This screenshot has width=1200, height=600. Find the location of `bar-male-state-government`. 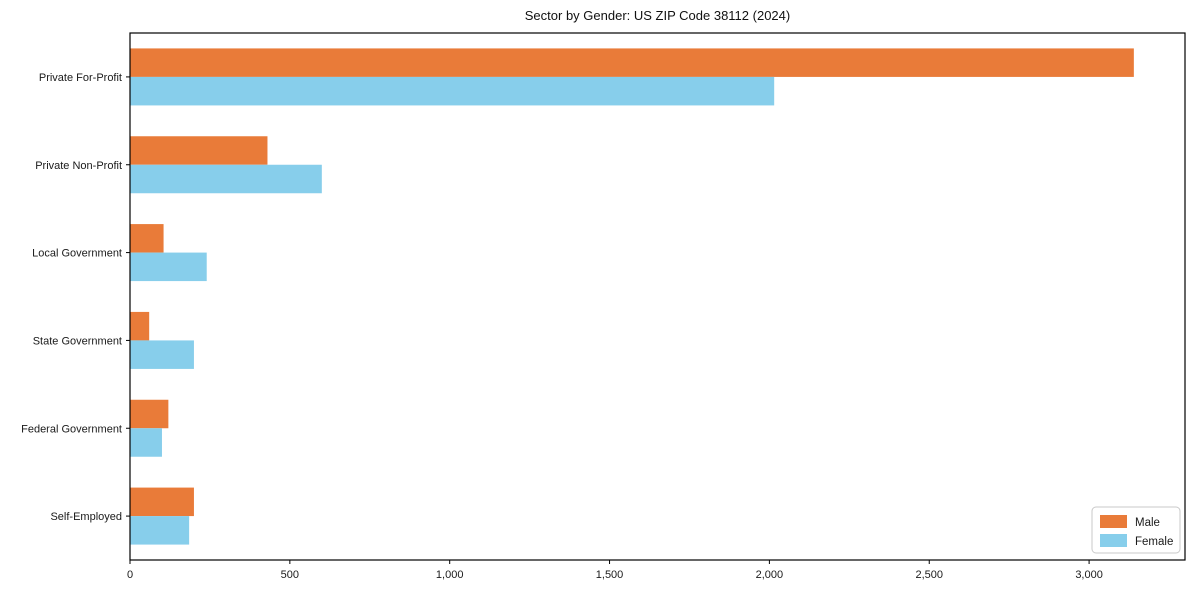

bar-male-state-government is located at coordinates (140, 326).